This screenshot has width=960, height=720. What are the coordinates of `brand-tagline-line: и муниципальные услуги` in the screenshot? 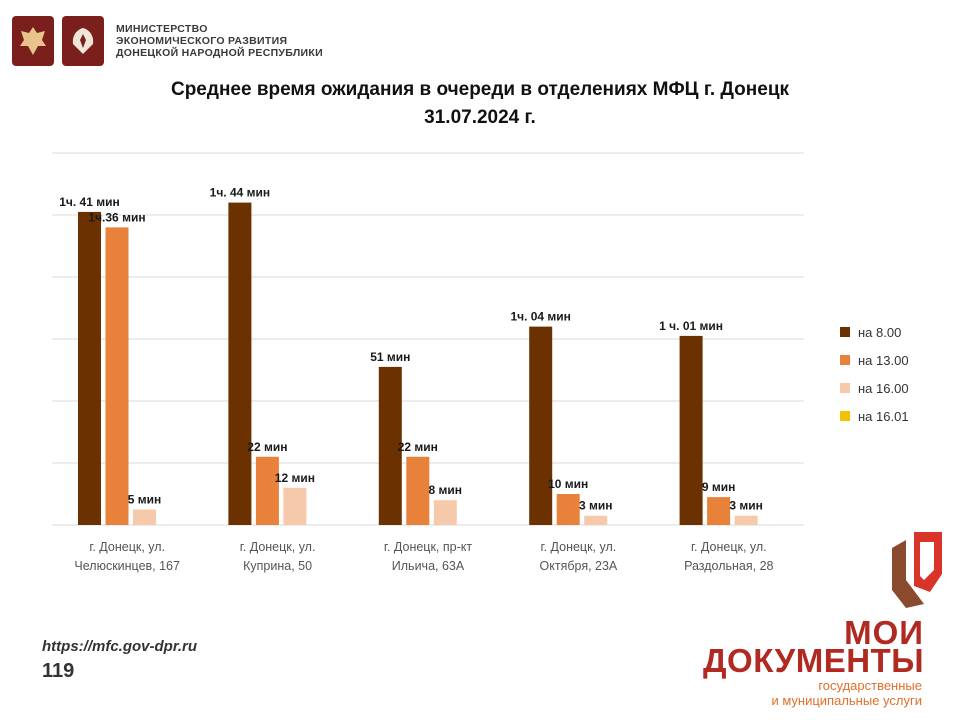 It's located at (846, 700).